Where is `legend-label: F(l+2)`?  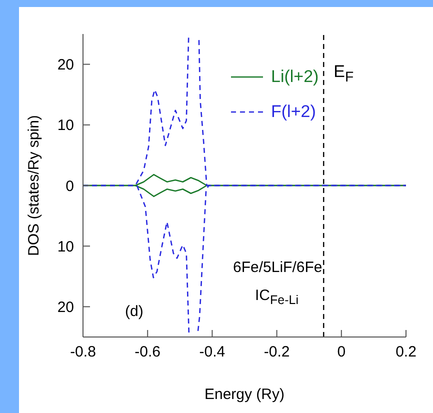
legend-label: F(l+2) is located at coordinates (293, 112).